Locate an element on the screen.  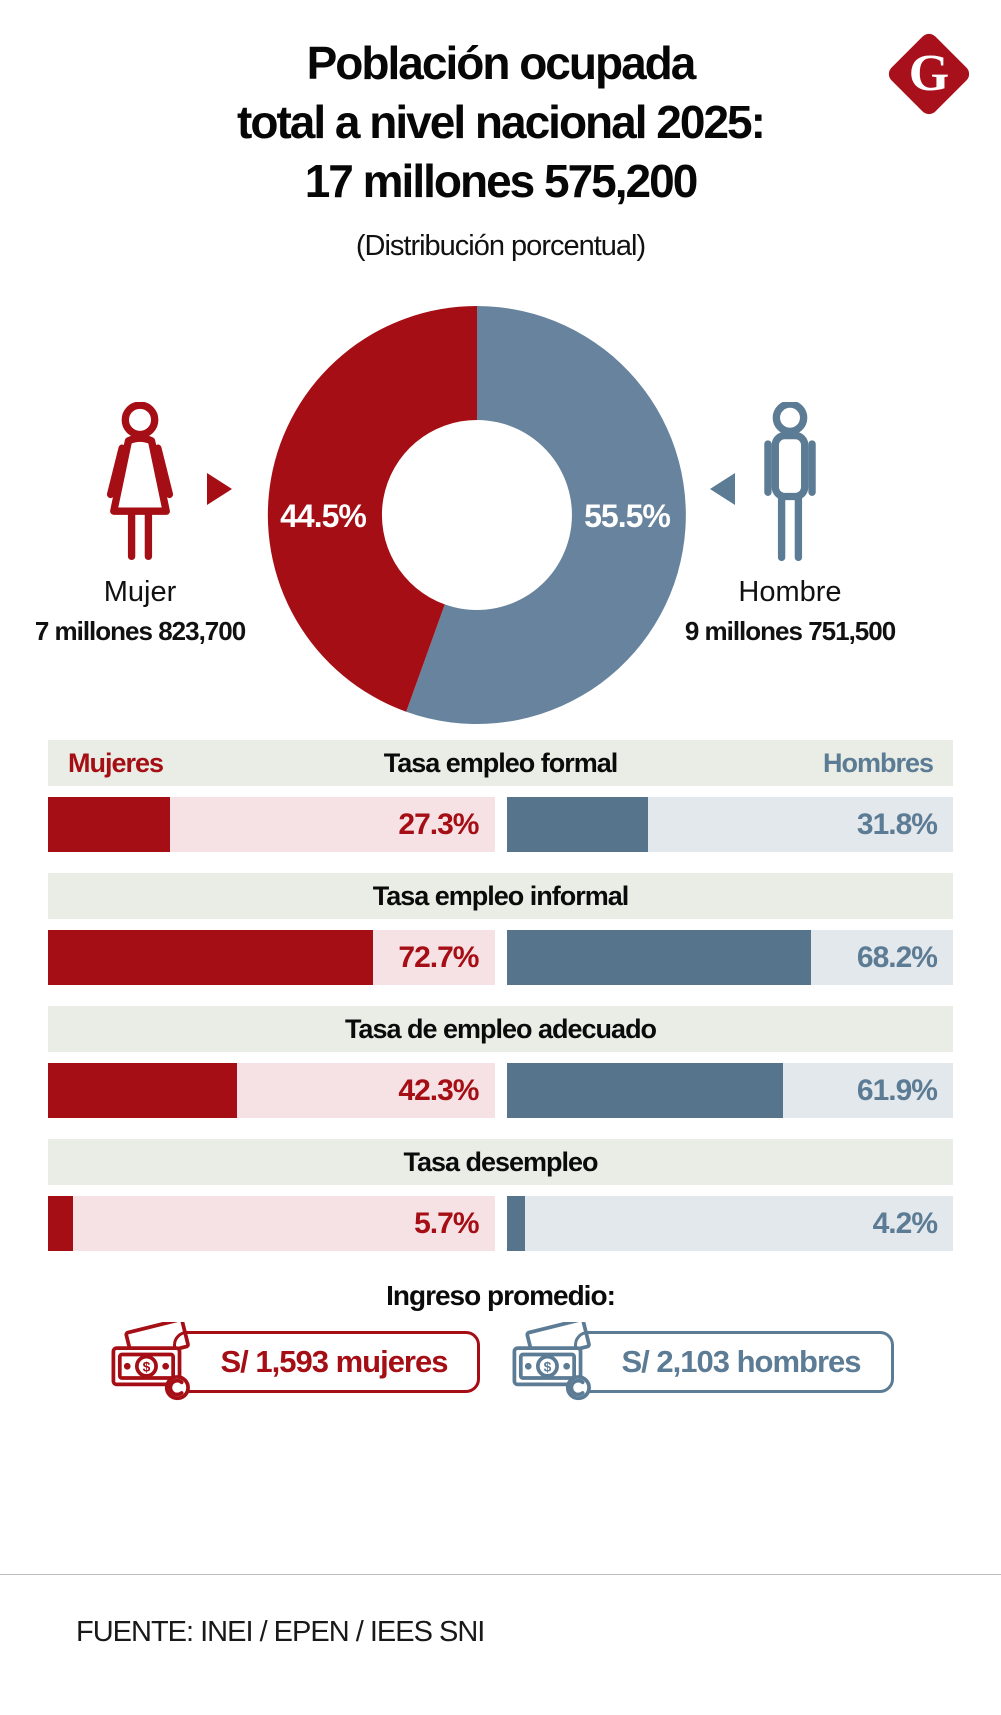
bar-value-female: 27.3% is located at coordinates (438, 824).